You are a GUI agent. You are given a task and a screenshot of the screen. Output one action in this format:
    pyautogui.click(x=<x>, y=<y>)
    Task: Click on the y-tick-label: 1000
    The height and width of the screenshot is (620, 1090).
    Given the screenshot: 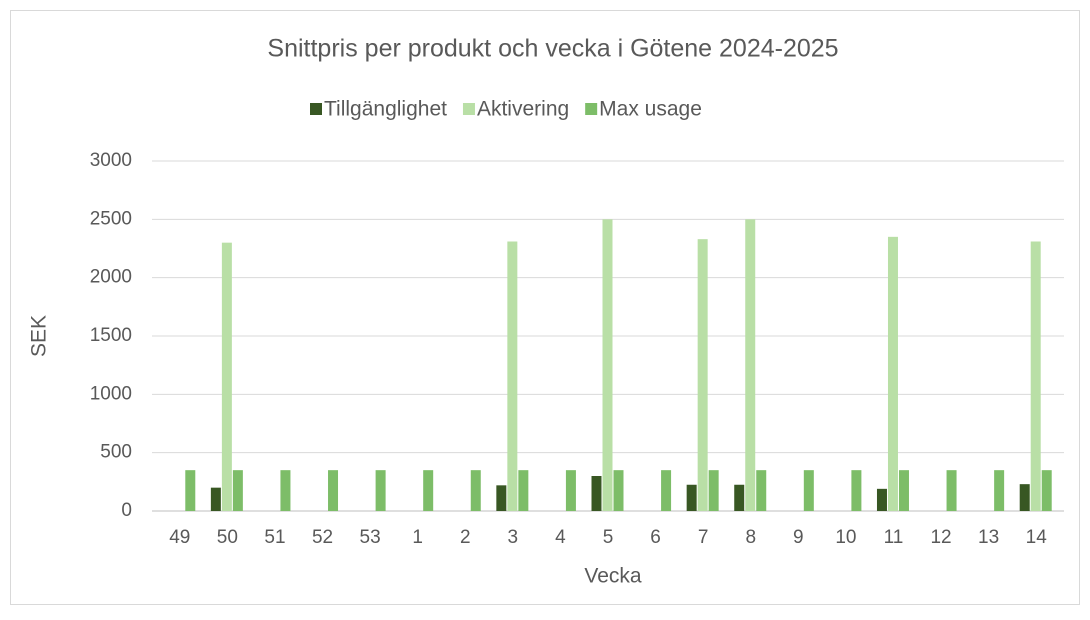 What is the action you would take?
    pyautogui.click(x=111, y=393)
    